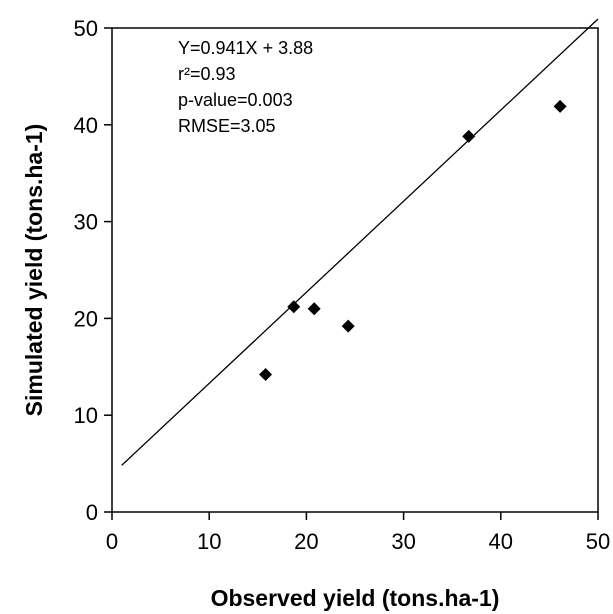 The height and width of the screenshot is (614, 613). What do you see at coordinates (86, 222) in the screenshot?
I see `y-tick-label-30: 30` at bounding box center [86, 222].